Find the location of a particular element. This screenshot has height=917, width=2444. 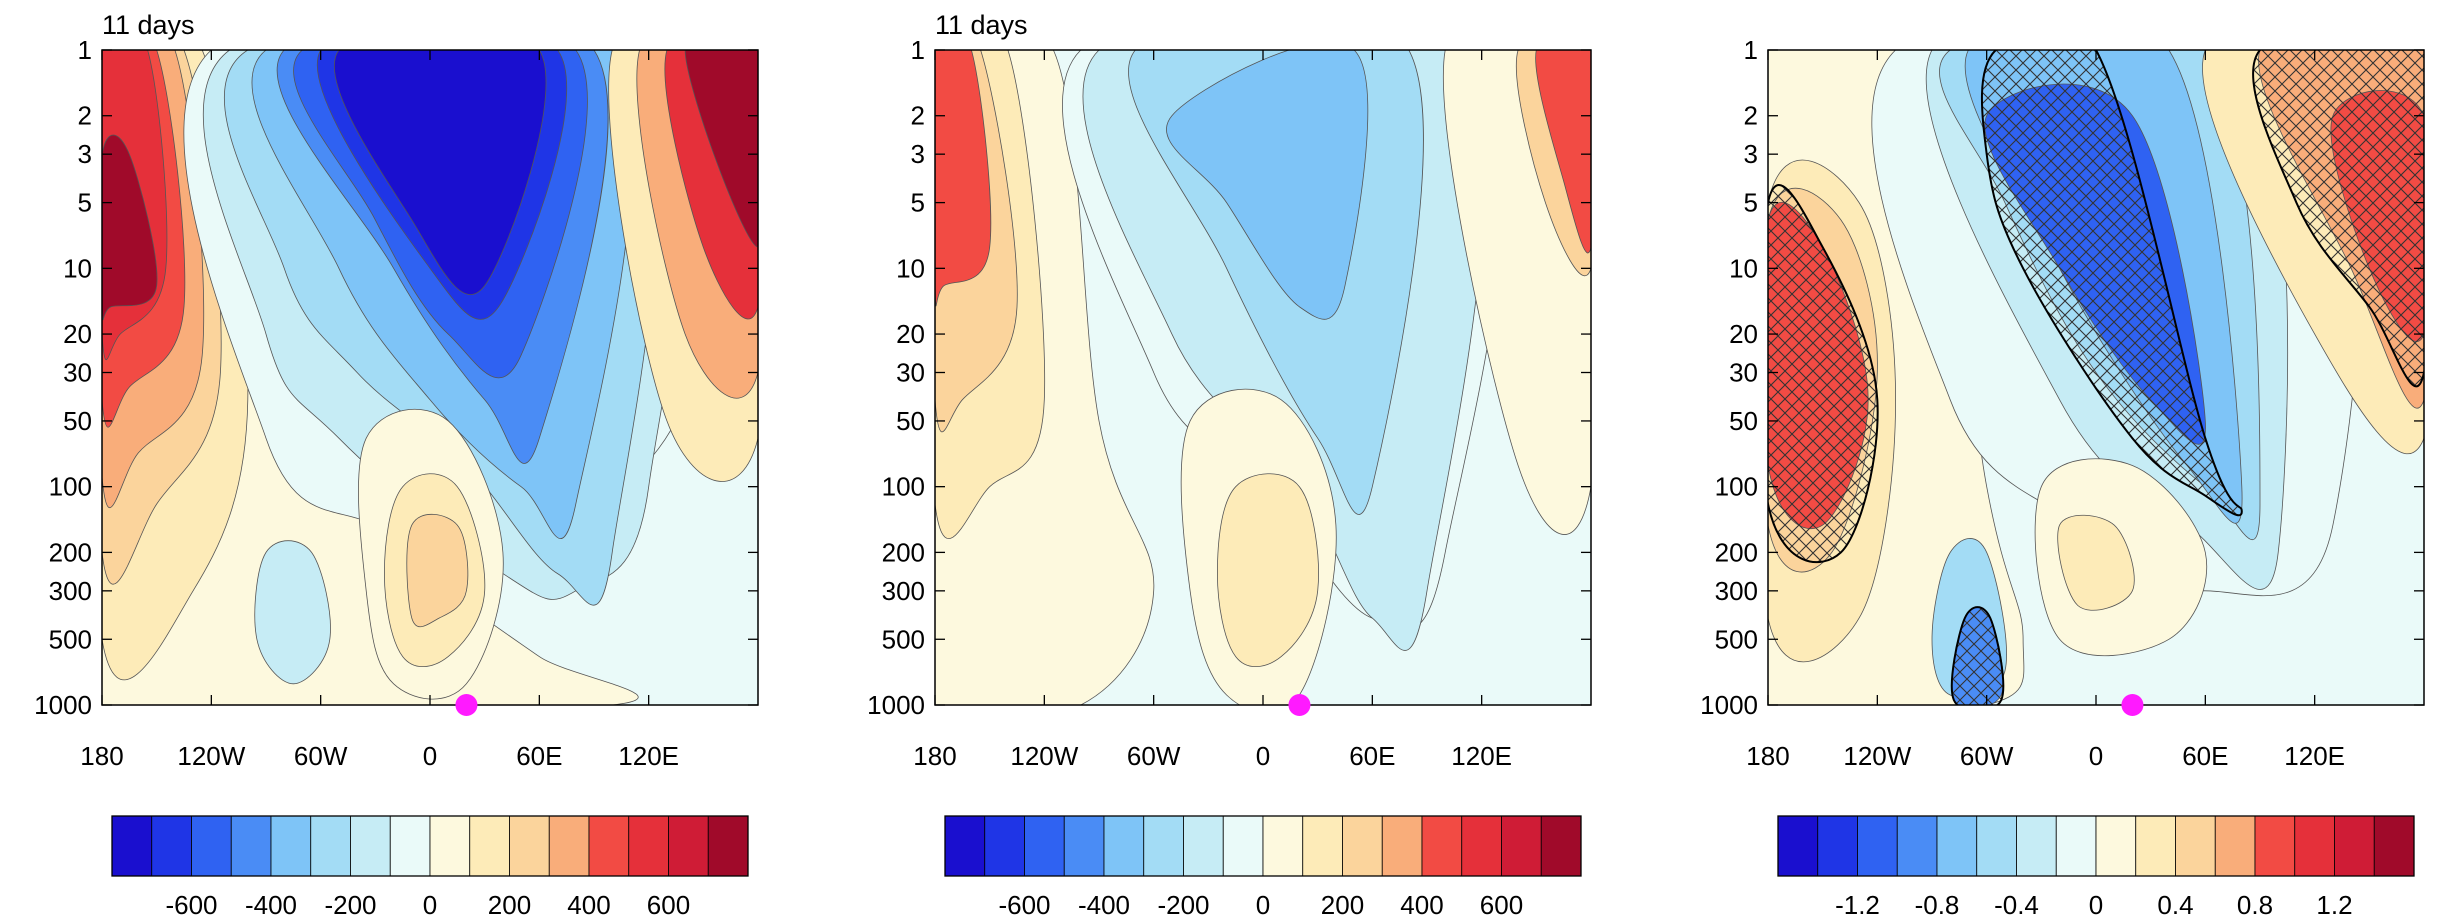

colorbar-label: -1.2 is located at coordinates (1857, 903).